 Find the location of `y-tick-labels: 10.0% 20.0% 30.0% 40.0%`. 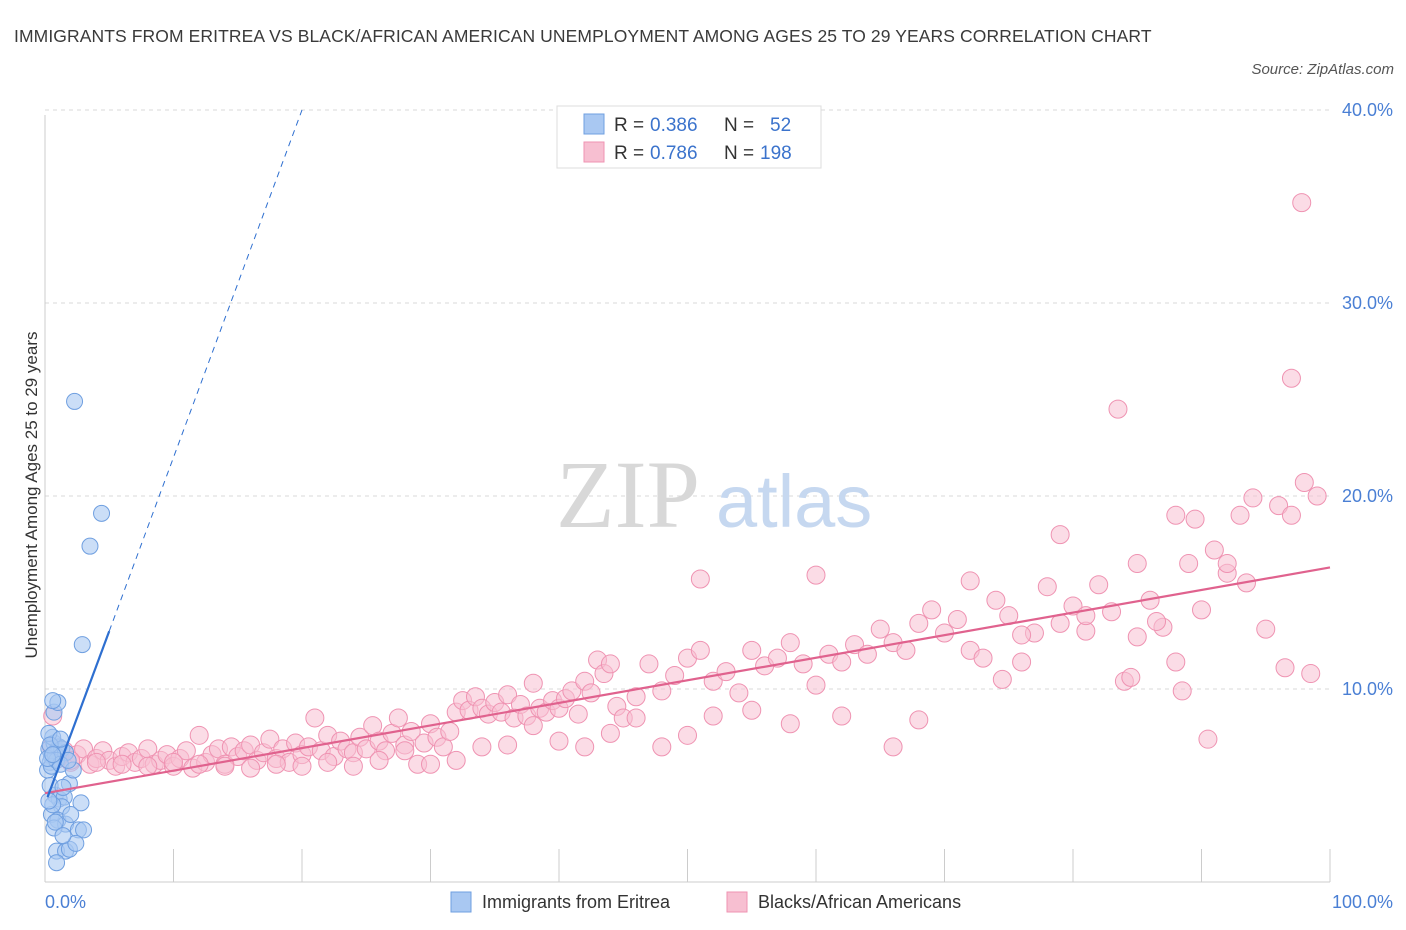

y-tick-labels: 10.0% 20.0% 30.0% 40.0% is located at coordinates (1367, 399).